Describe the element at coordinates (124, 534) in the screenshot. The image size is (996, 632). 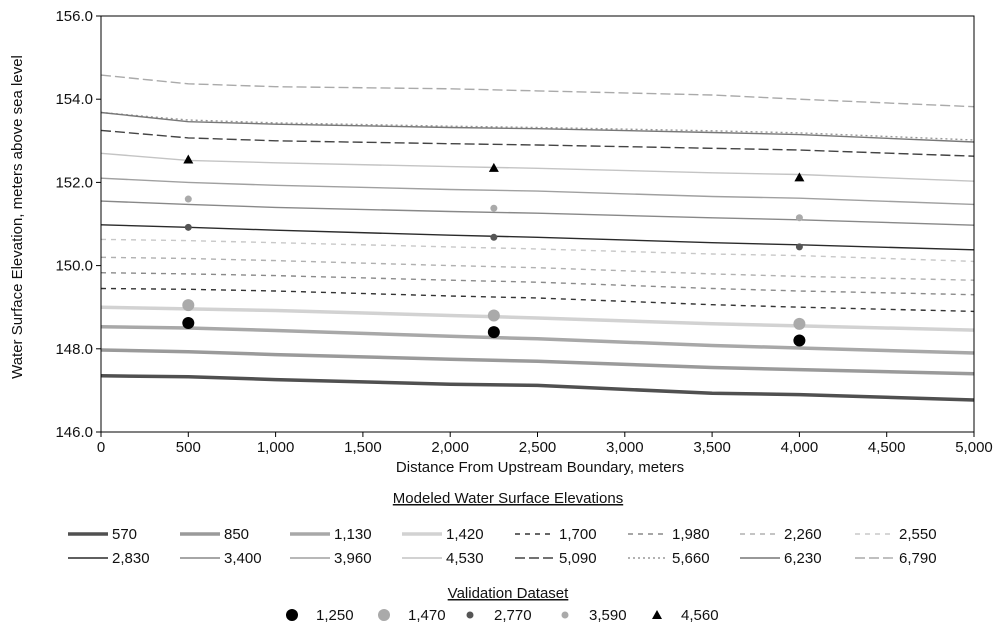
I see `legend-label-570: 570` at that location.